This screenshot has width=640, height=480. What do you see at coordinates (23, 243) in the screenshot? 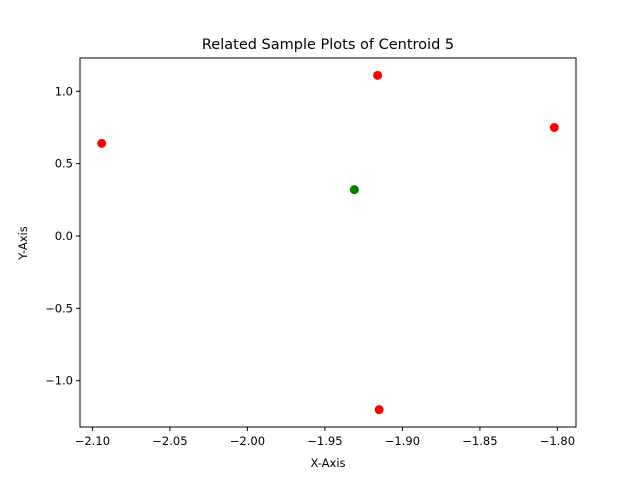
I see `y-axis-label: Y-Axis` at bounding box center [23, 243].